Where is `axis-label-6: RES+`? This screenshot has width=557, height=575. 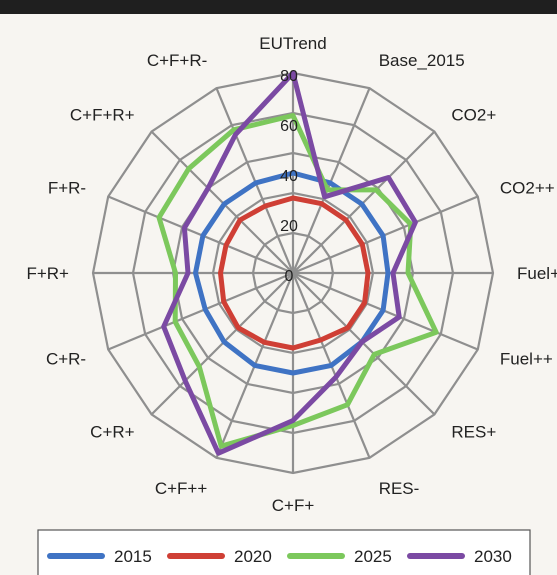 axis-label-6: RES+ is located at coordinates (473, 431).